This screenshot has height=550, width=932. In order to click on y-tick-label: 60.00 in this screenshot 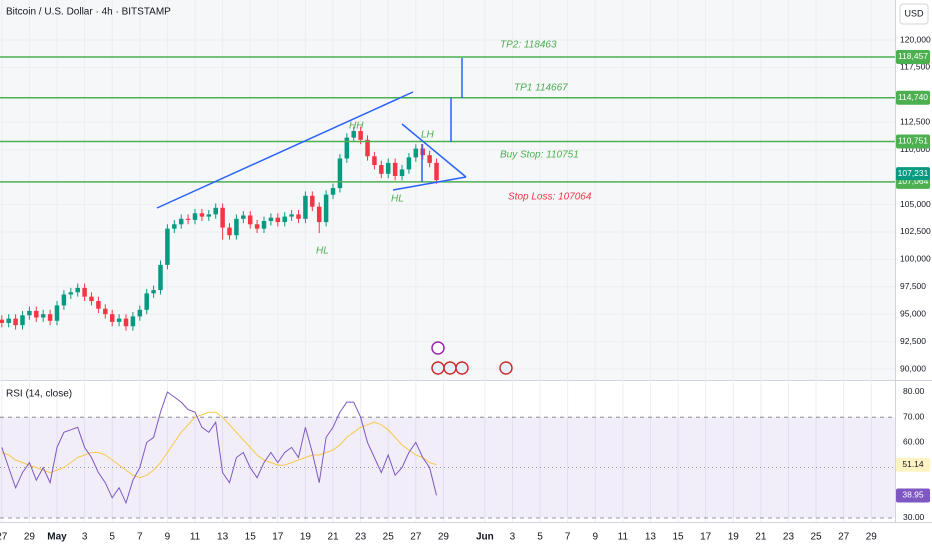, I will do `click(914, 442)`.